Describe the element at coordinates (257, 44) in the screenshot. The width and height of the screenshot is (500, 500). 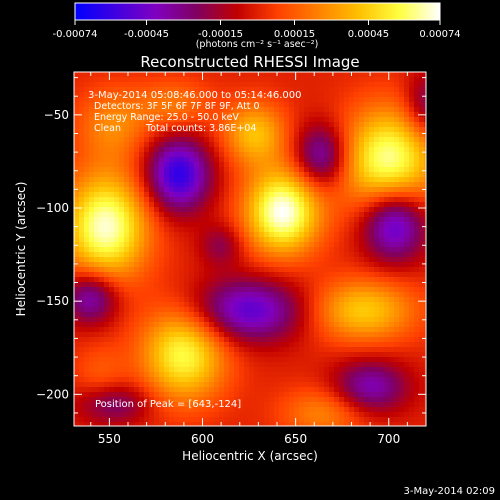
I see `colorbar-unit-label: (photons cm⁻² s⁻¹ asec⁻²)` at that location.